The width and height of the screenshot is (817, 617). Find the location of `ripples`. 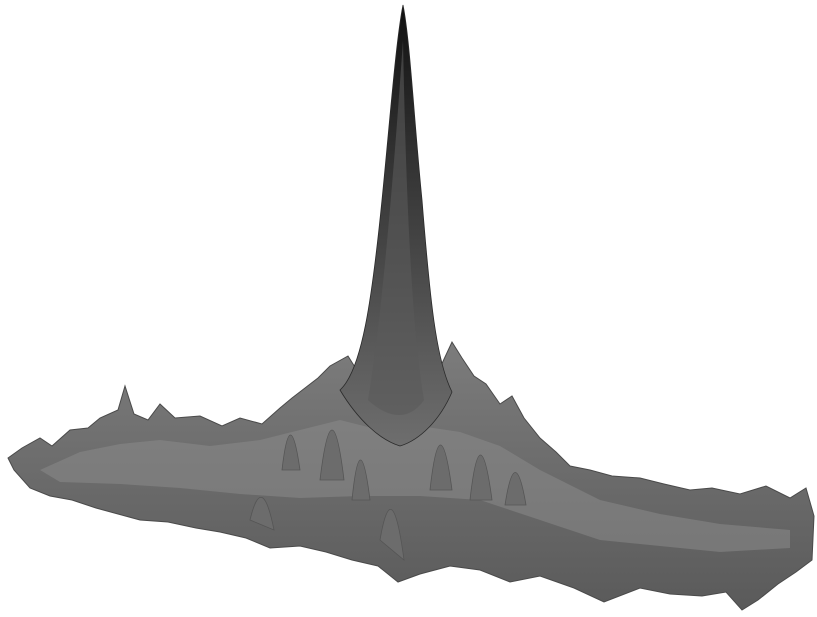

ripples is located at coordinates (388, 495).